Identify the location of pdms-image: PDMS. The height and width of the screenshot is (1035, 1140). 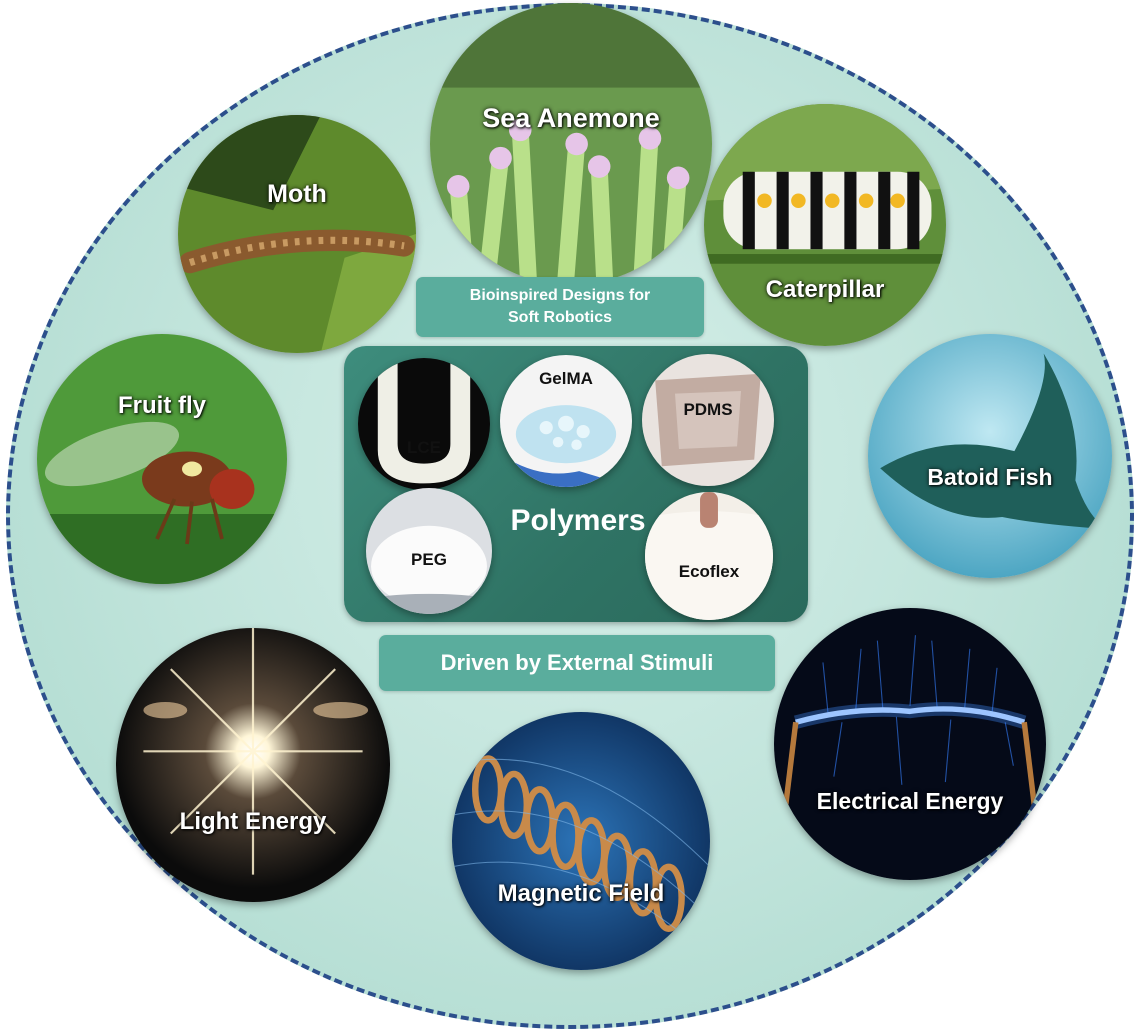
(708, 420).